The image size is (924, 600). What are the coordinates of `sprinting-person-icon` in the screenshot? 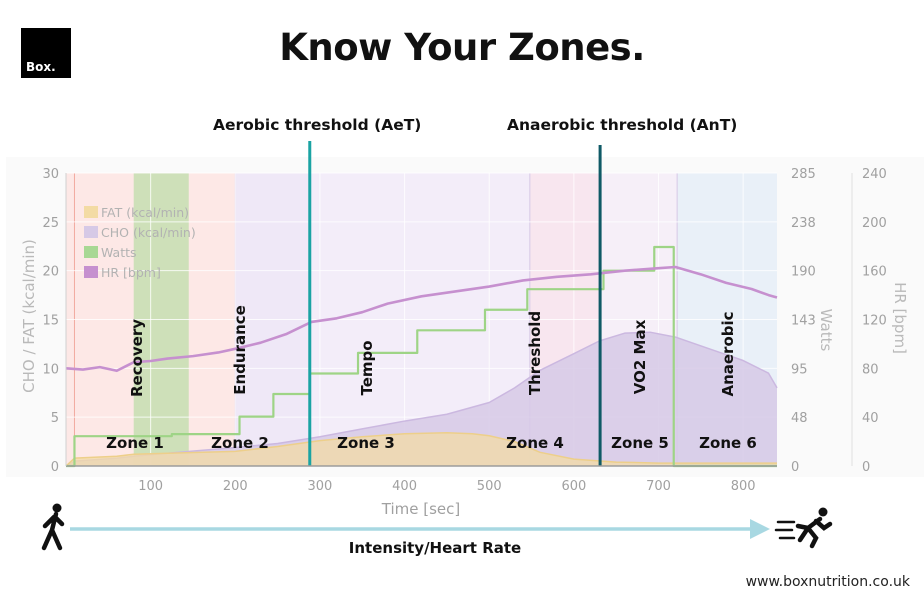 It's located at (803, 528).